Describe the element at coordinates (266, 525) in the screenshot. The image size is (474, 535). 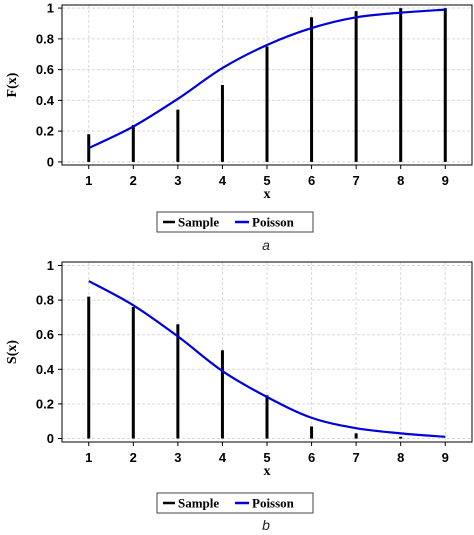
I see `panel-caption: b` at that location.